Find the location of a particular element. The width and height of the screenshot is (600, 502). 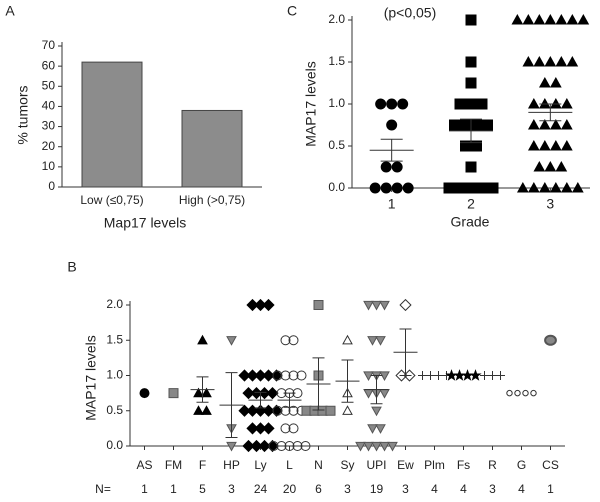

x-tick-label: 3 is located at coordinates (550, 204).